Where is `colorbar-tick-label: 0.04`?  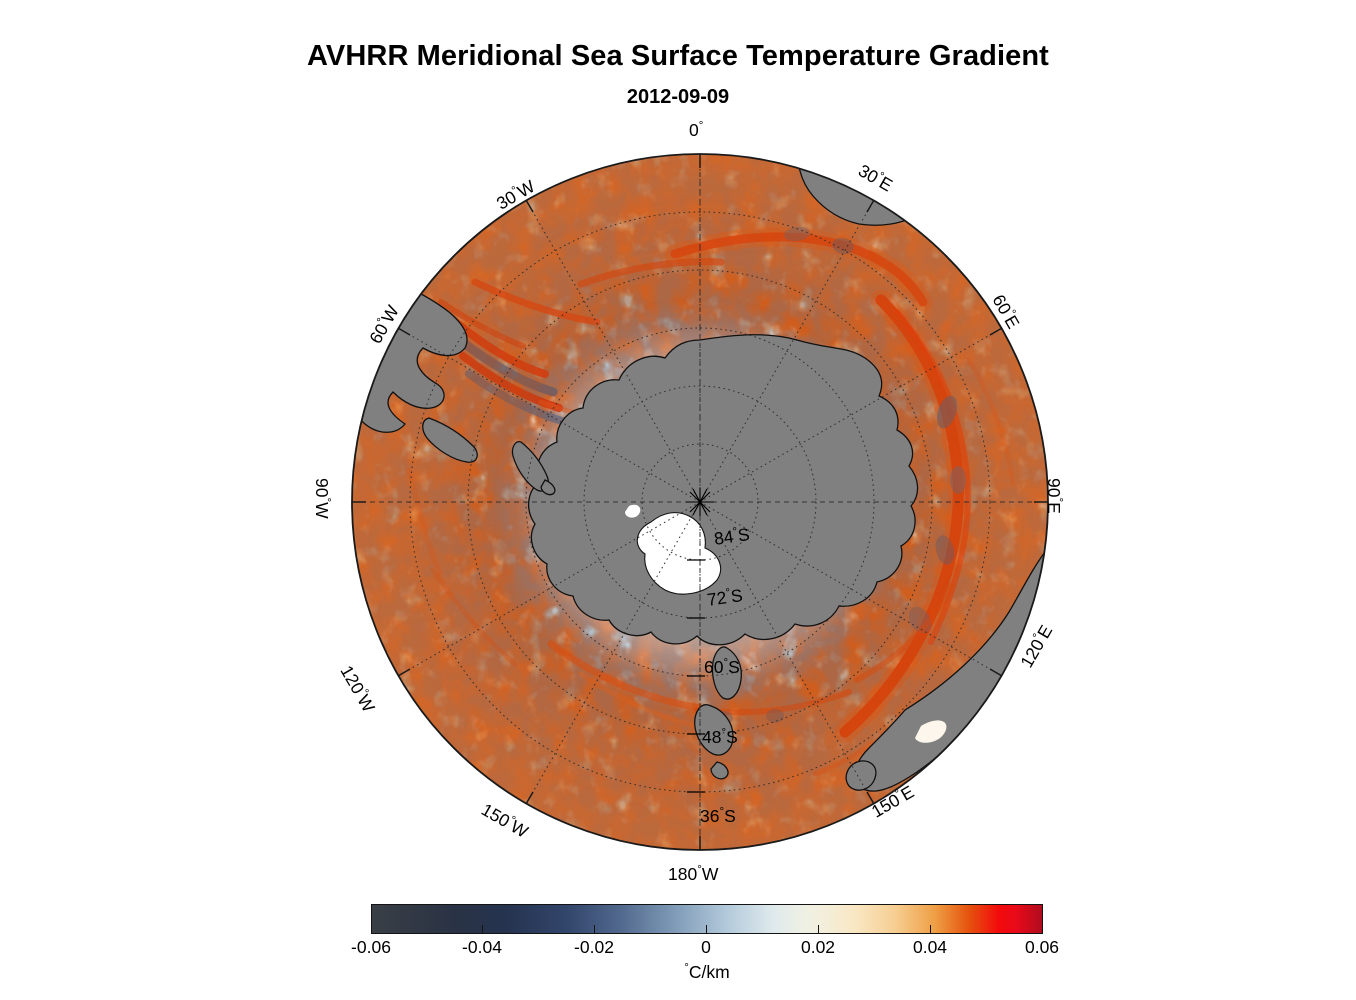
colorbar-tick-label: 0.04 is located at coordinates (930, 947).